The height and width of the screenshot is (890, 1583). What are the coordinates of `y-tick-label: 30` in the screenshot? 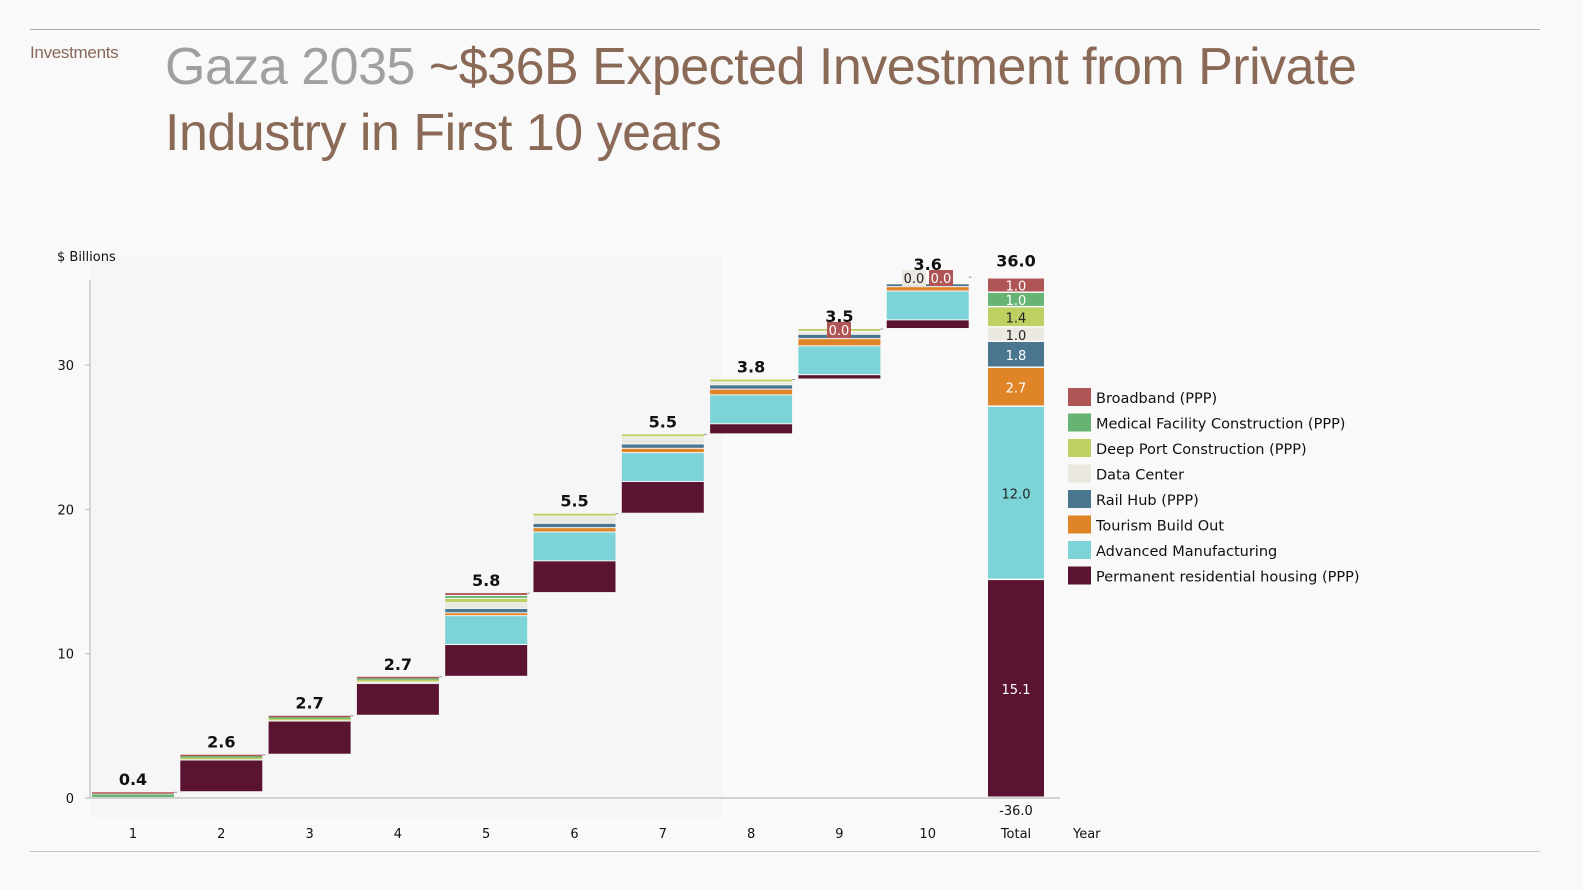 It's located at (65, 366).